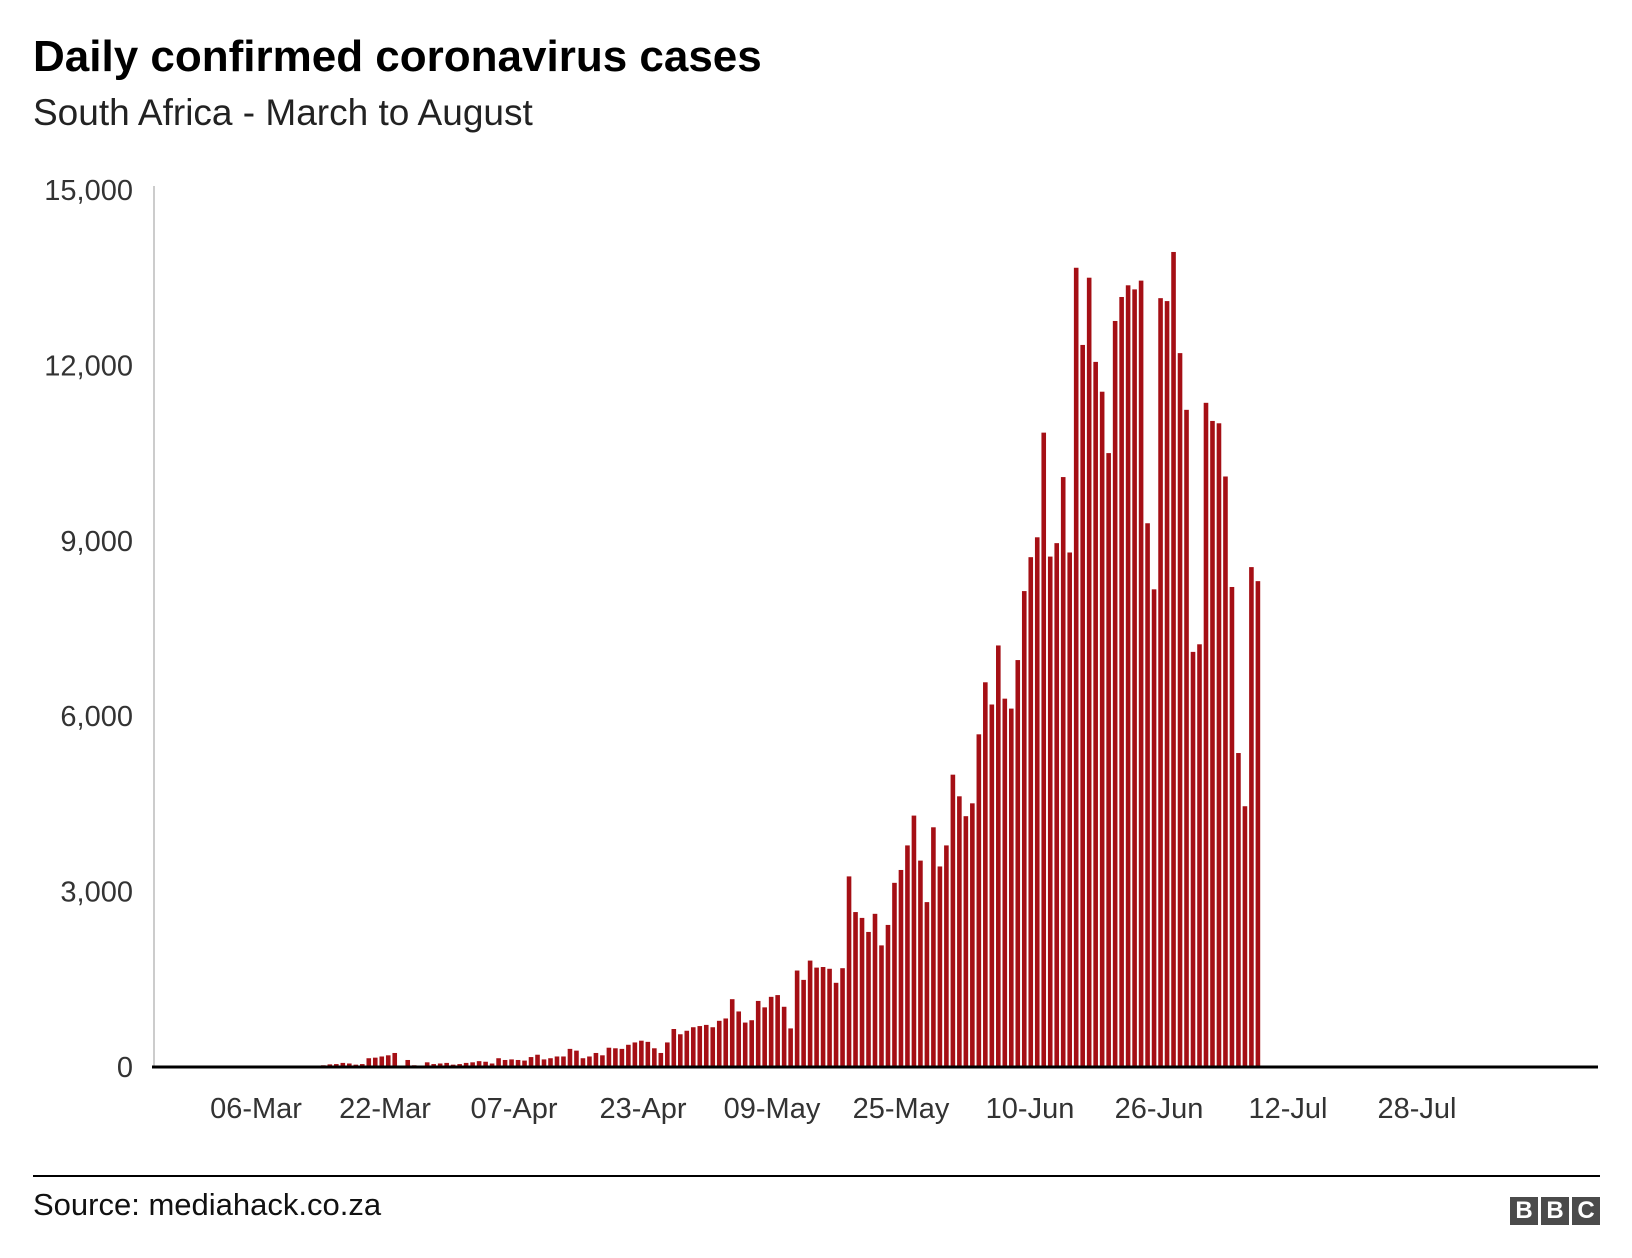  I want to click on x-tick-label: 12-Jul, so click(1288, 1109).